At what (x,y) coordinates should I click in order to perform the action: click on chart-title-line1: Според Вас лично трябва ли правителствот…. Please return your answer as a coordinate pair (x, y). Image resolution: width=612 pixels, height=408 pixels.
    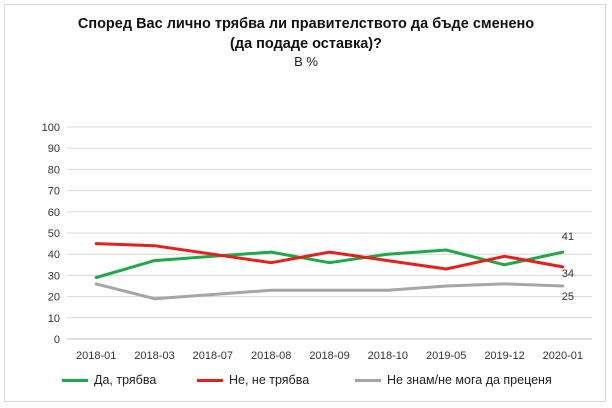
    Looking at the image, I should click on (306, 24).